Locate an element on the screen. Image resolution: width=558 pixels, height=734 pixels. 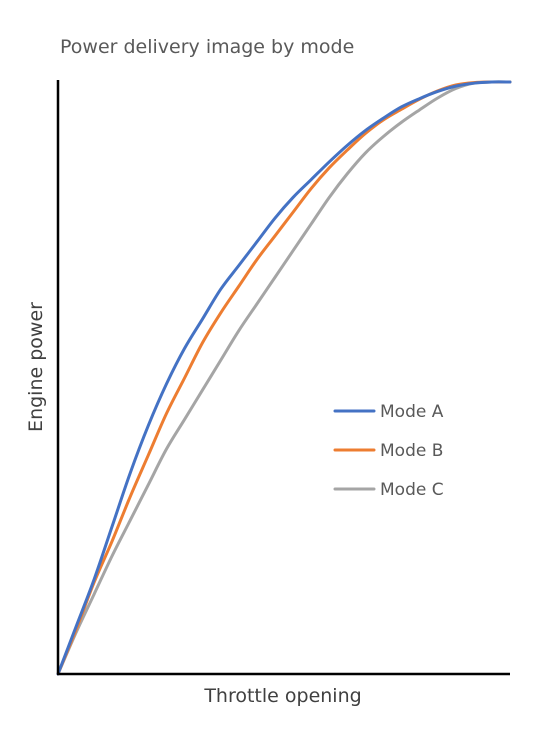
legend-label-mode-b: Mode B is located at coordinates (411, 451).